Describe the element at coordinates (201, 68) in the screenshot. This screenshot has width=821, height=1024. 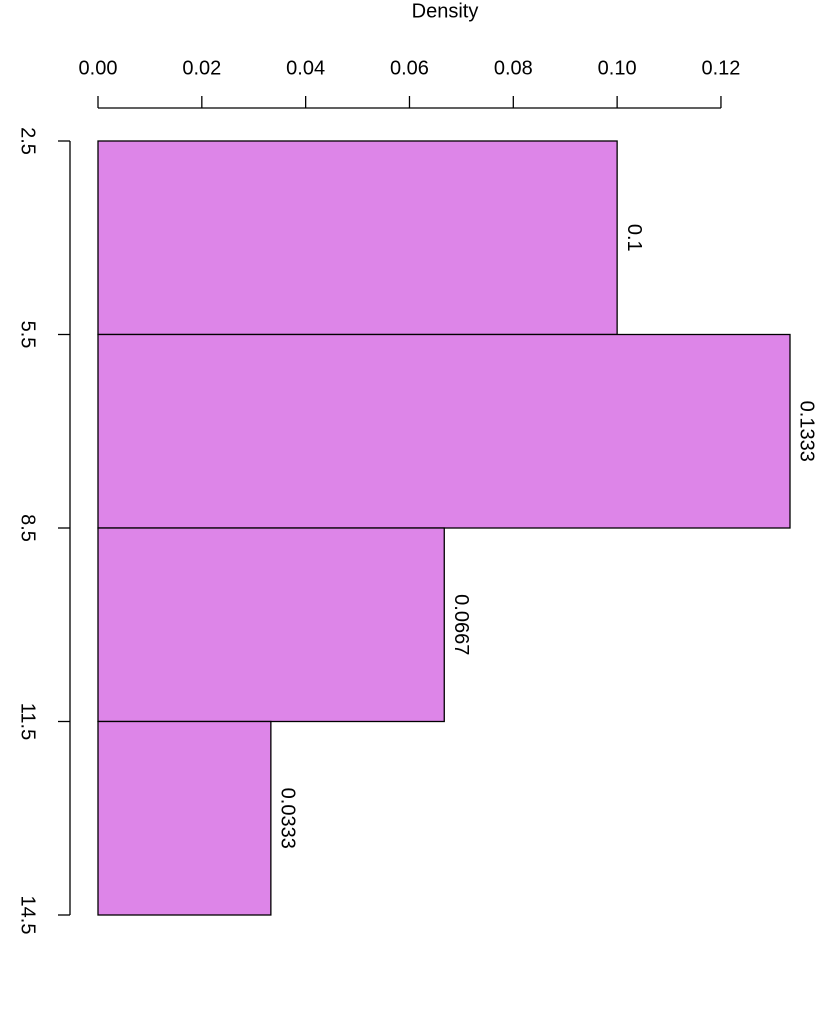
I see `x-tick-label: 0.02` at that location.